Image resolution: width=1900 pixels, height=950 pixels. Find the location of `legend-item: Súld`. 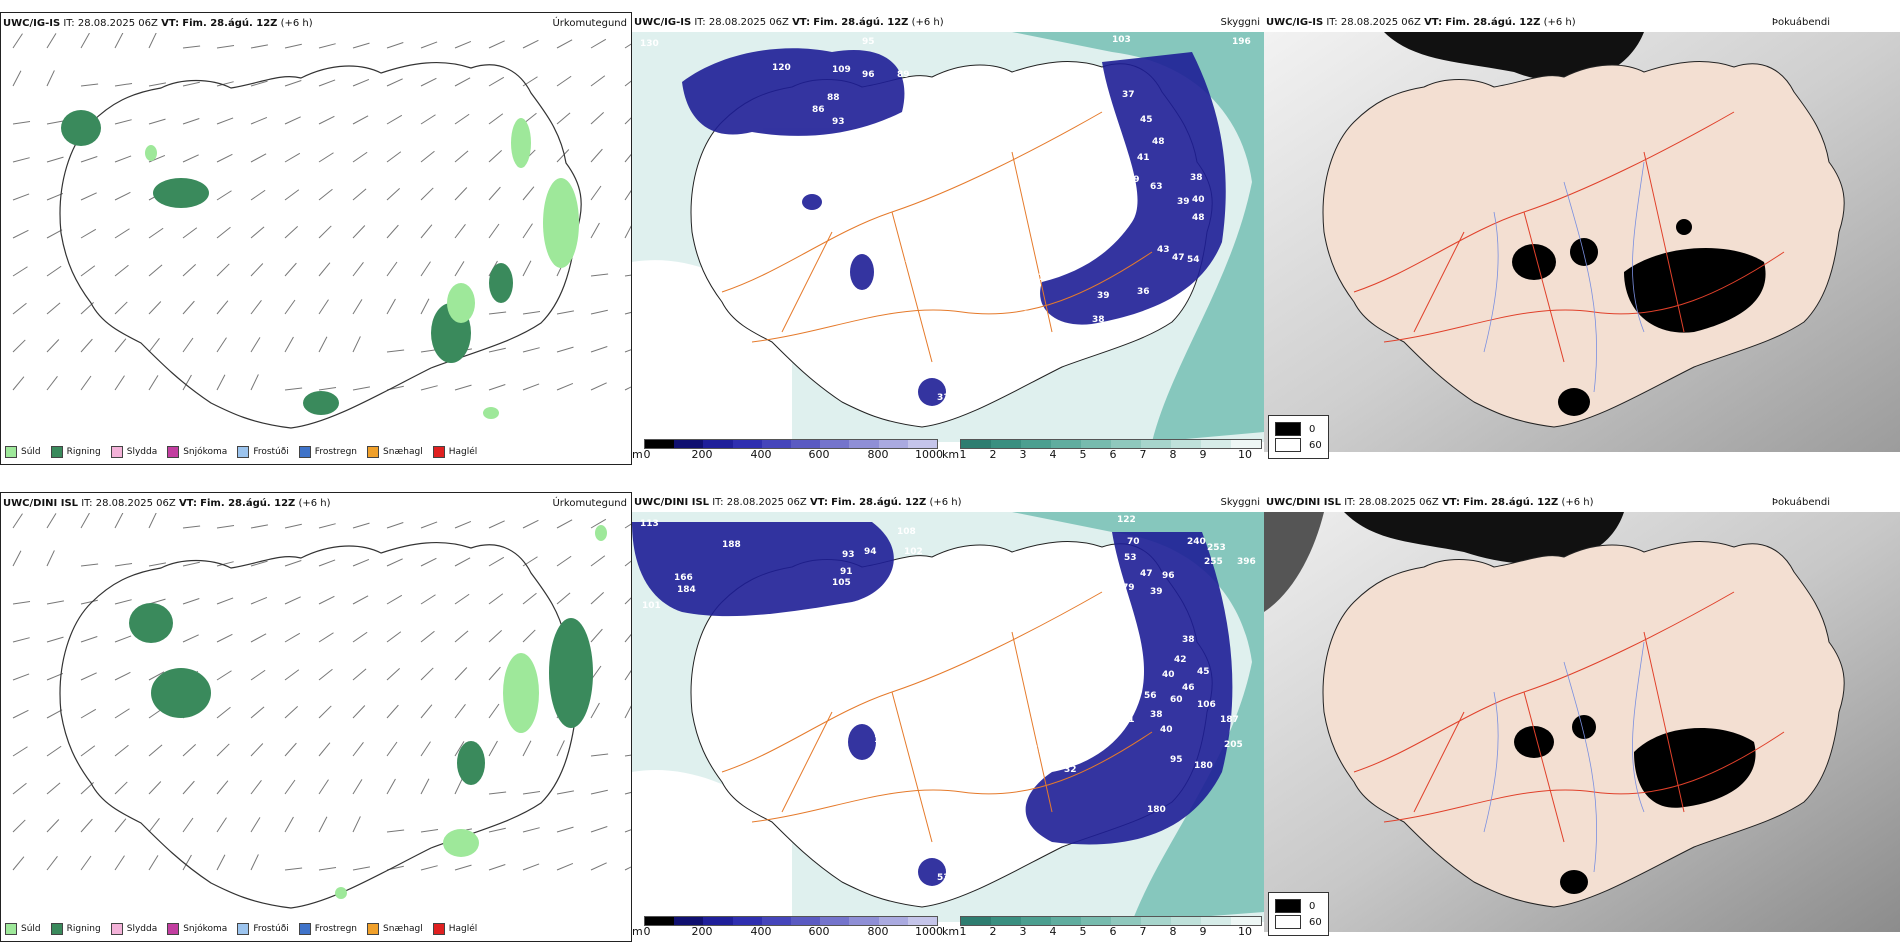

legend-item: Súld is located at coordinates (23, 929).